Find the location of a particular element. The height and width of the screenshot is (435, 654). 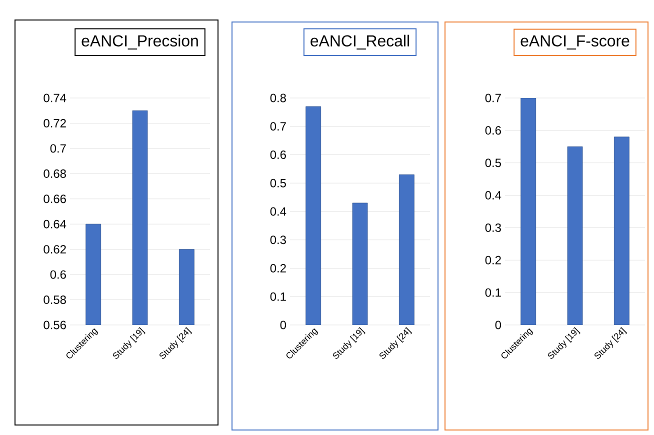

y-tick-label: 0.64 is located at coordinates (55, 224).